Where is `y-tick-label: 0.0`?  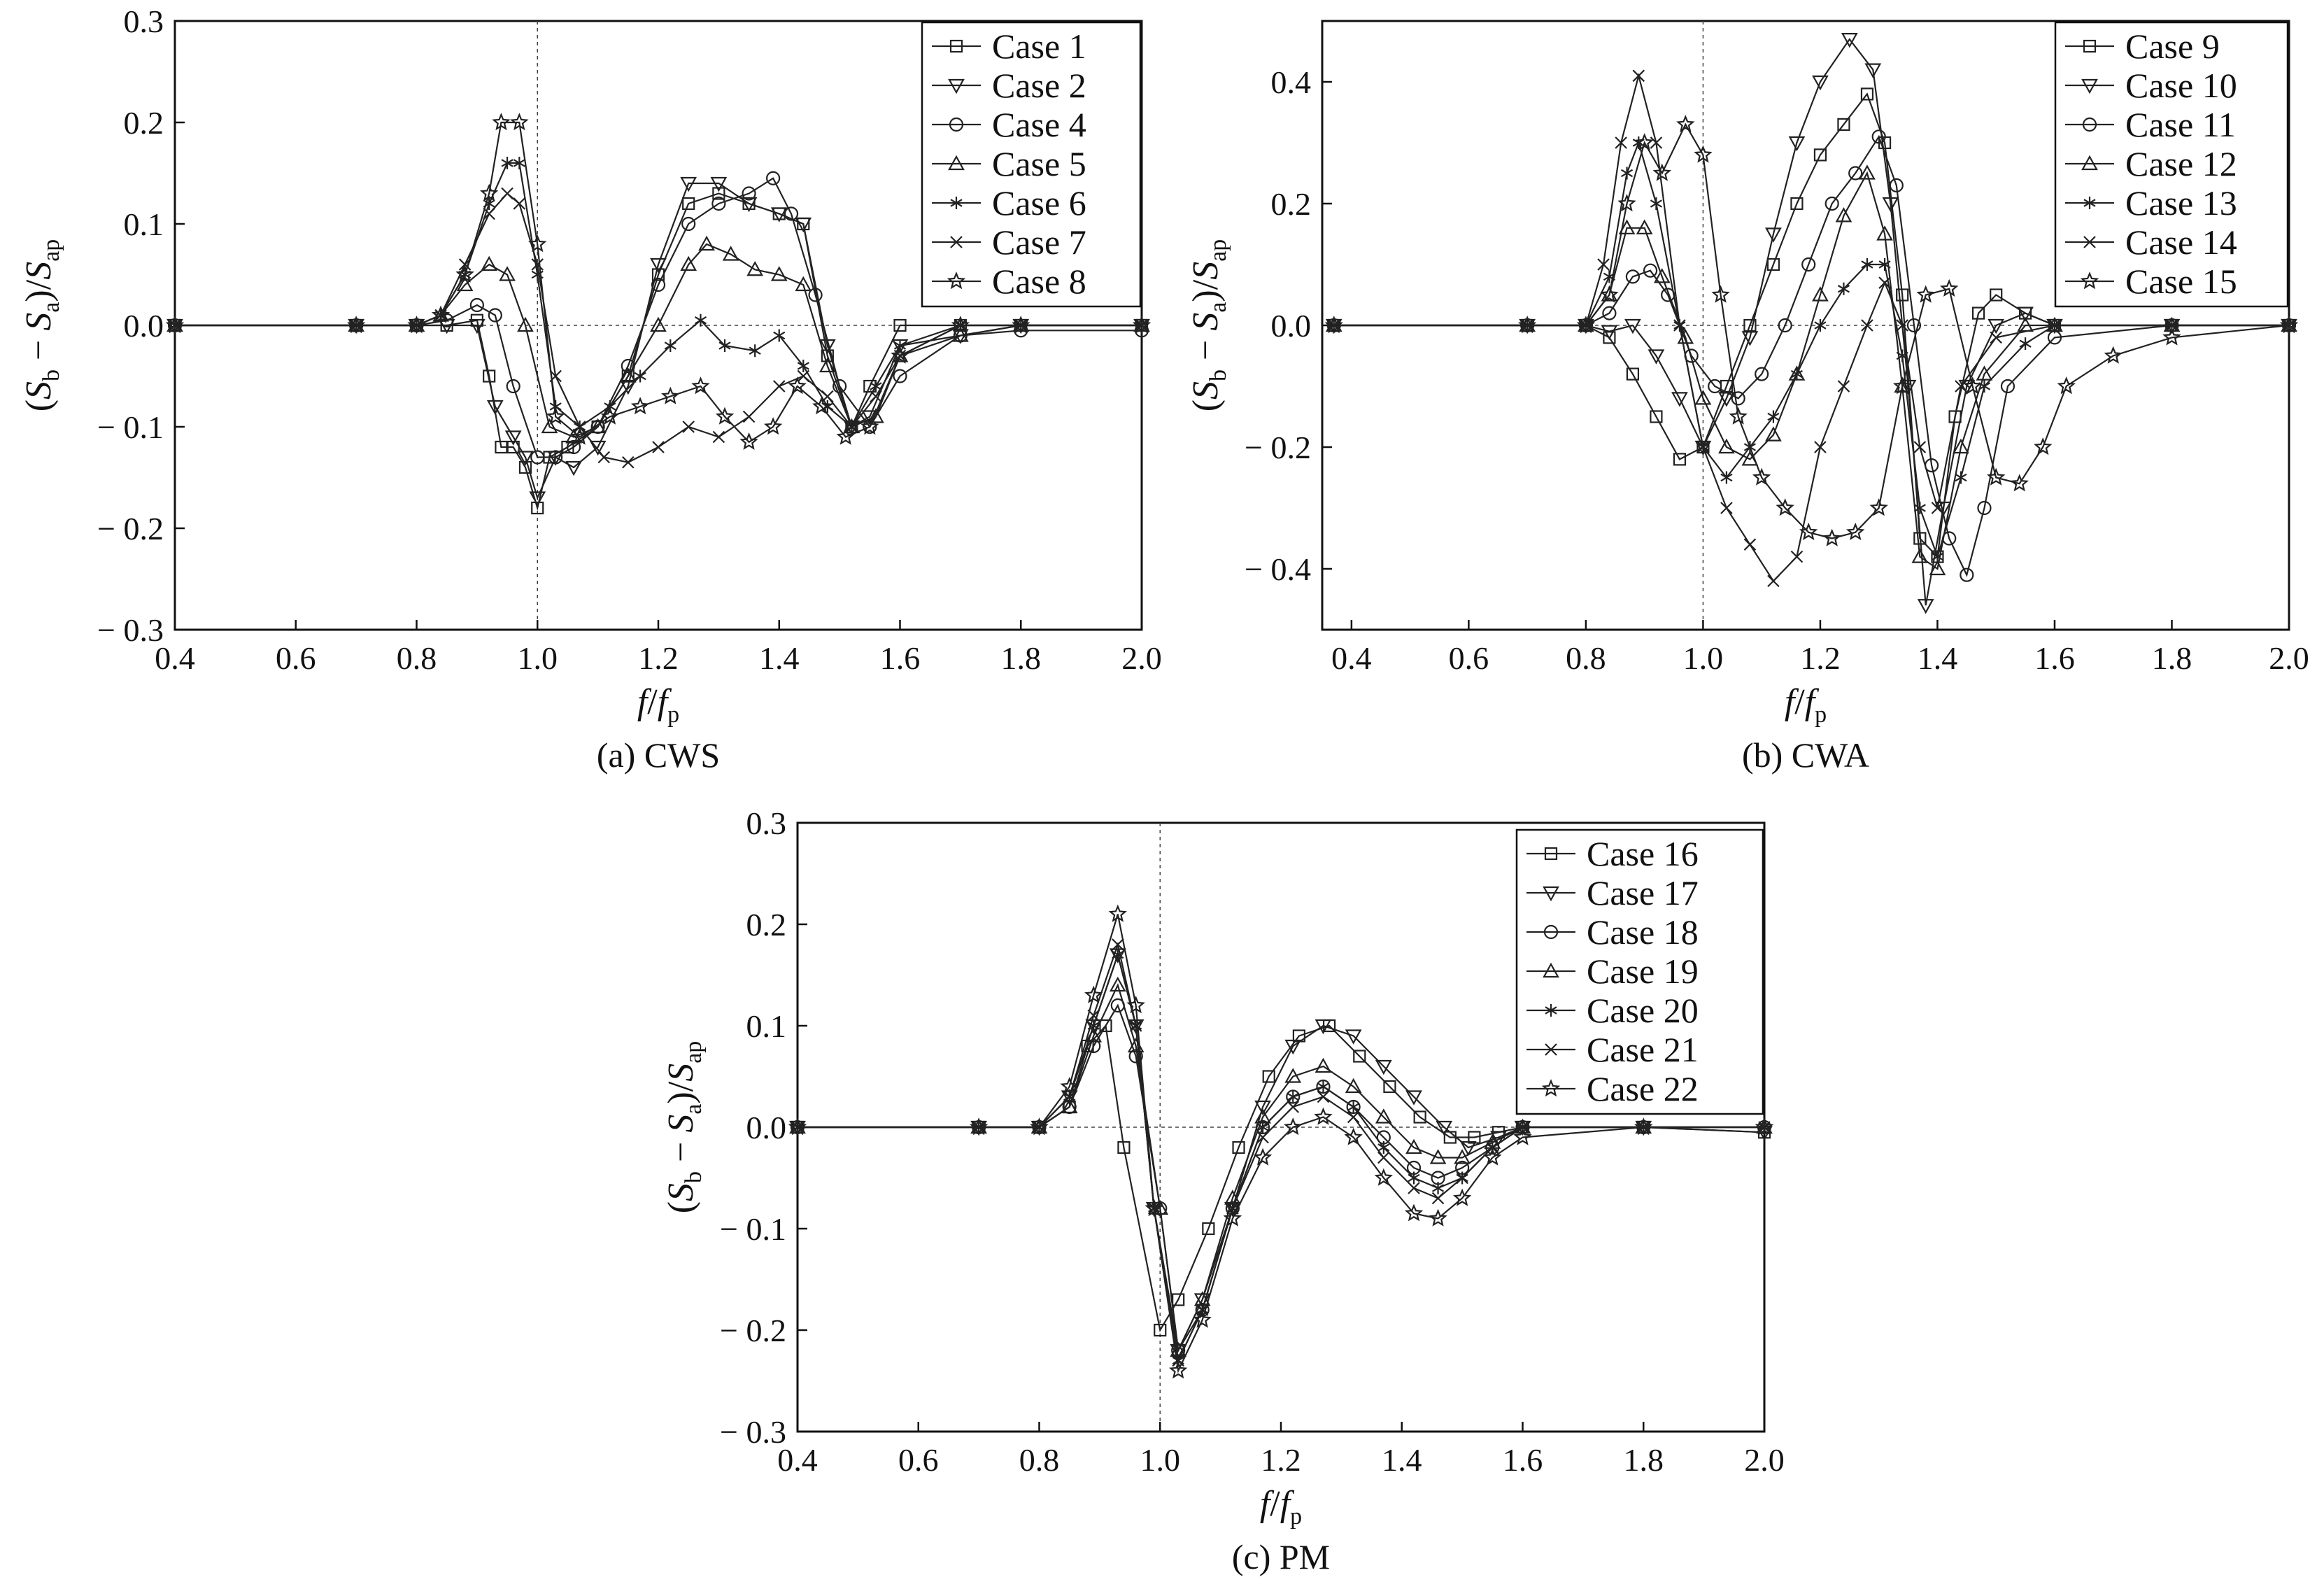 y-tick-label: 0.0 is located at coordinates (144, 326).